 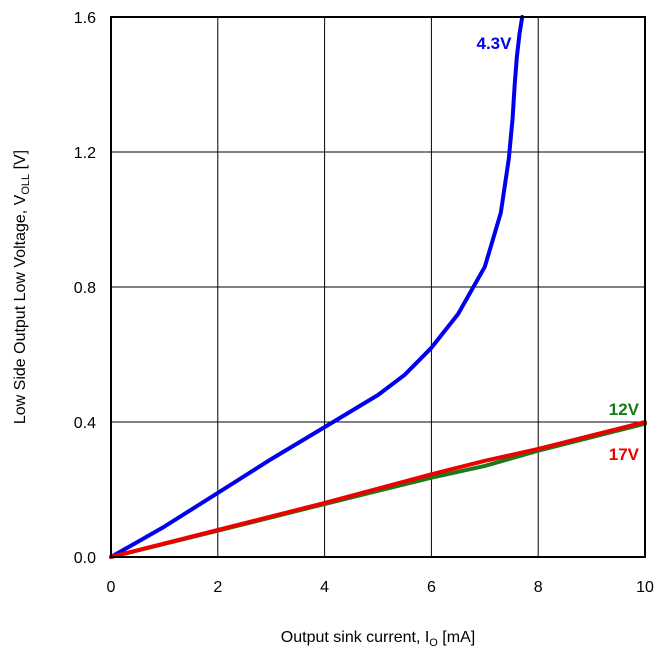 What do you see at coordinates (538, 587) in the screenshot?
I see `x-tick-label: 8` at bounding box center [538, 587].